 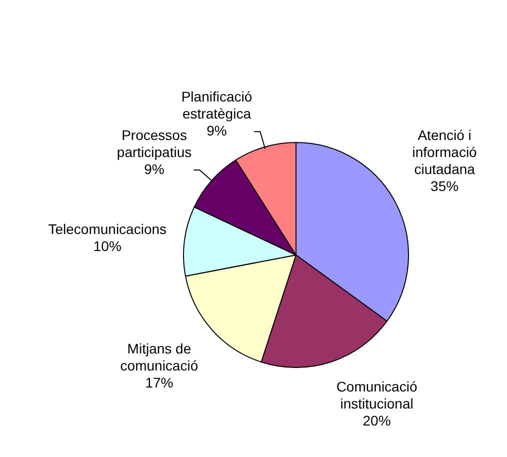 What do you see at coordinates (445, 152) in the screenshot?
I see `slice-label: Atenció i informació ciutadana` at bounding box center [445, 152].